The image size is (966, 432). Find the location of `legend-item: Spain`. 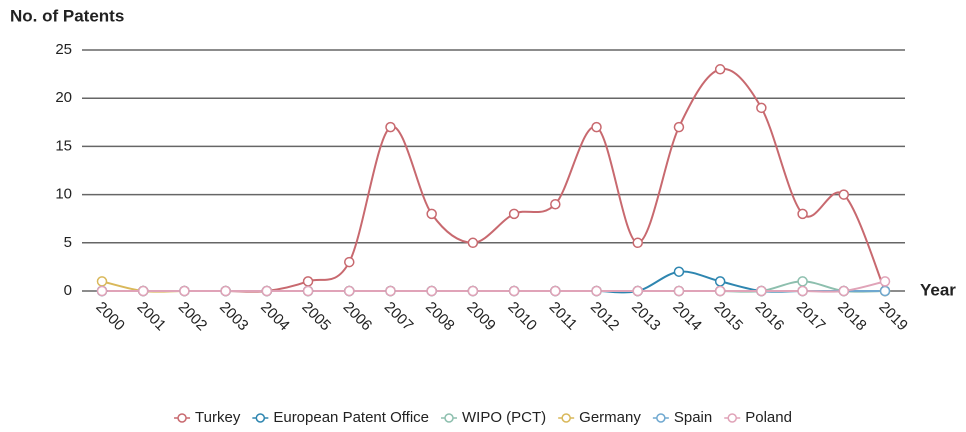

legend-item: Spain is located at coordinates (682, 417).